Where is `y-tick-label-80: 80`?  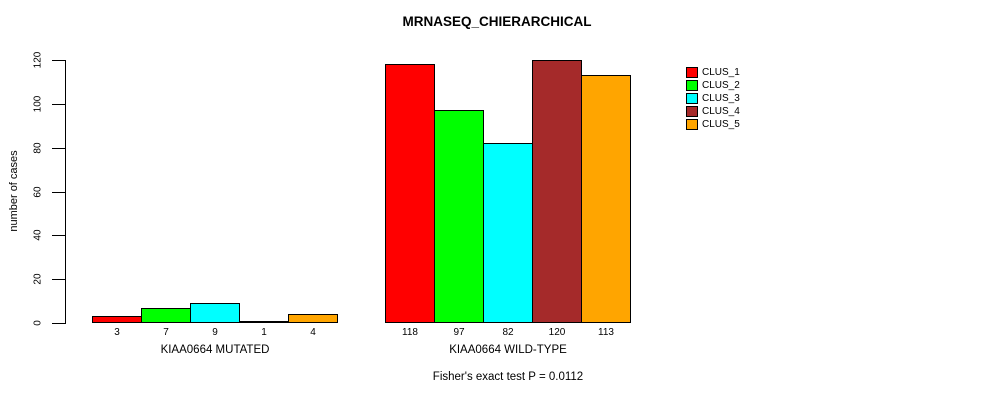
y-tick-label-80: 80 is located at coordinates (38, 148).